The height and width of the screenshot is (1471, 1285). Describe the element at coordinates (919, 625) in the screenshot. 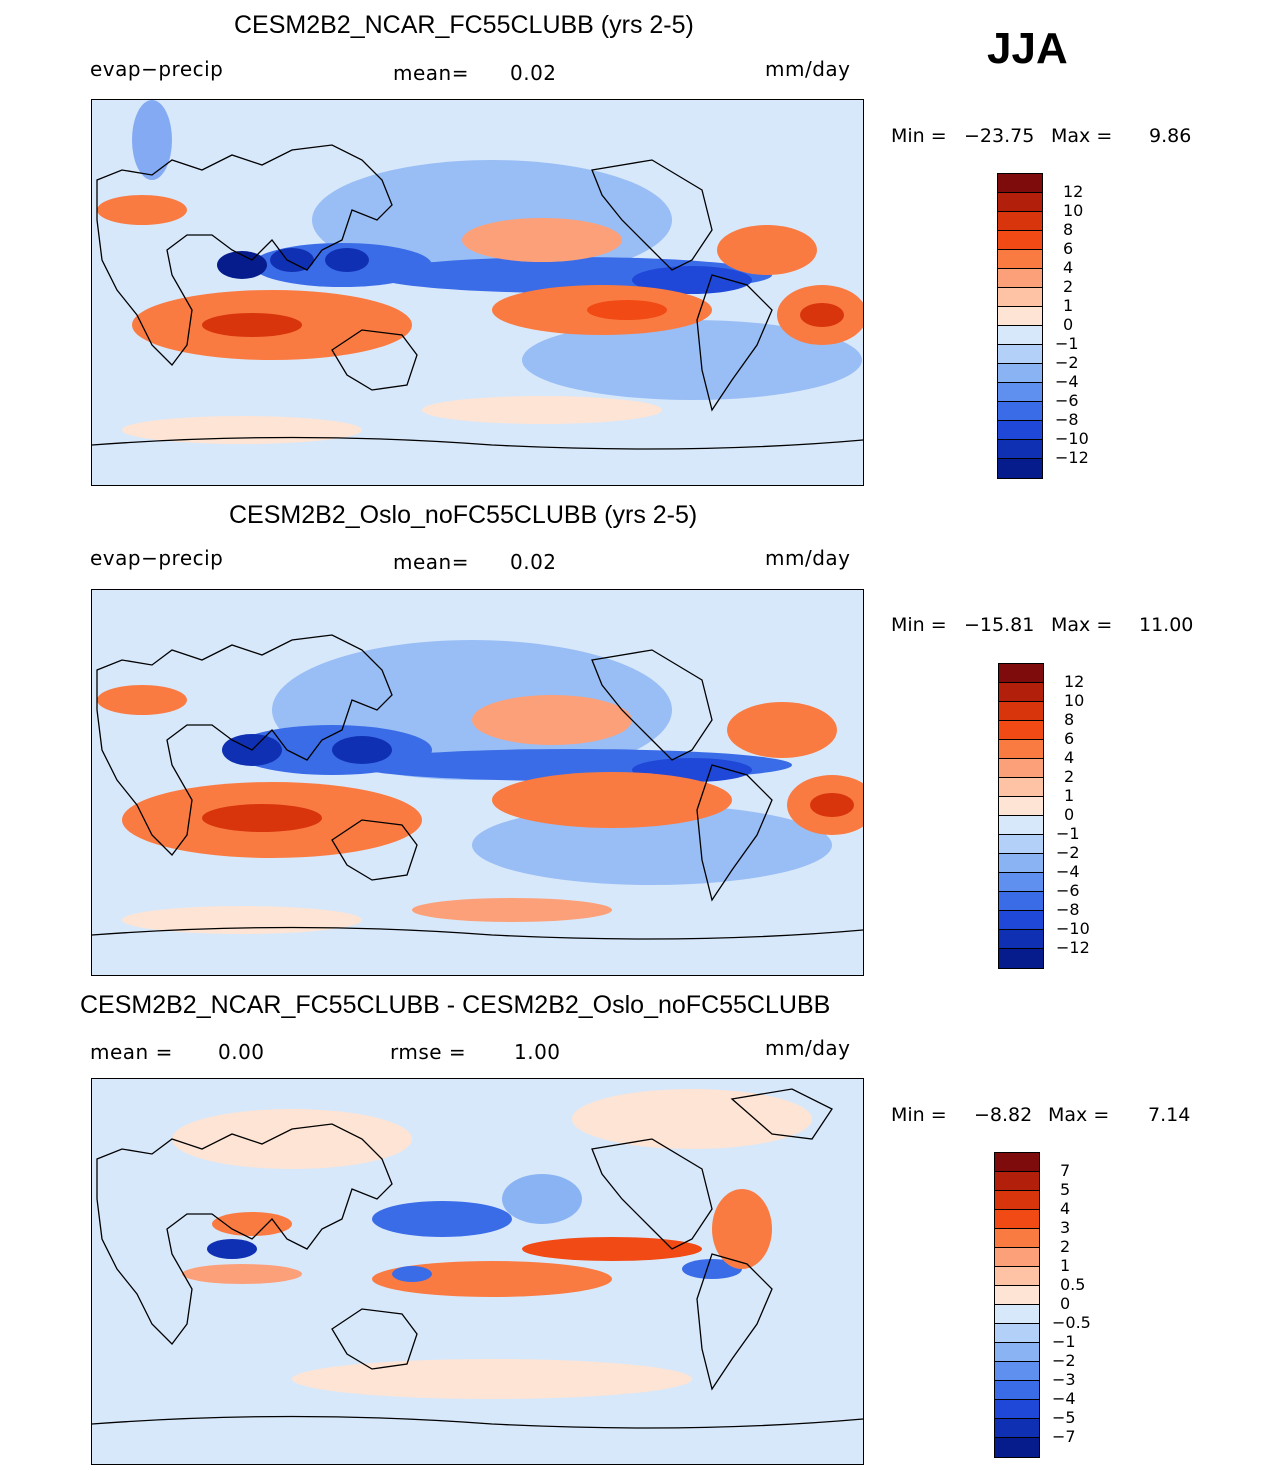

I see `panel-2-min-label: Min =` at that location.